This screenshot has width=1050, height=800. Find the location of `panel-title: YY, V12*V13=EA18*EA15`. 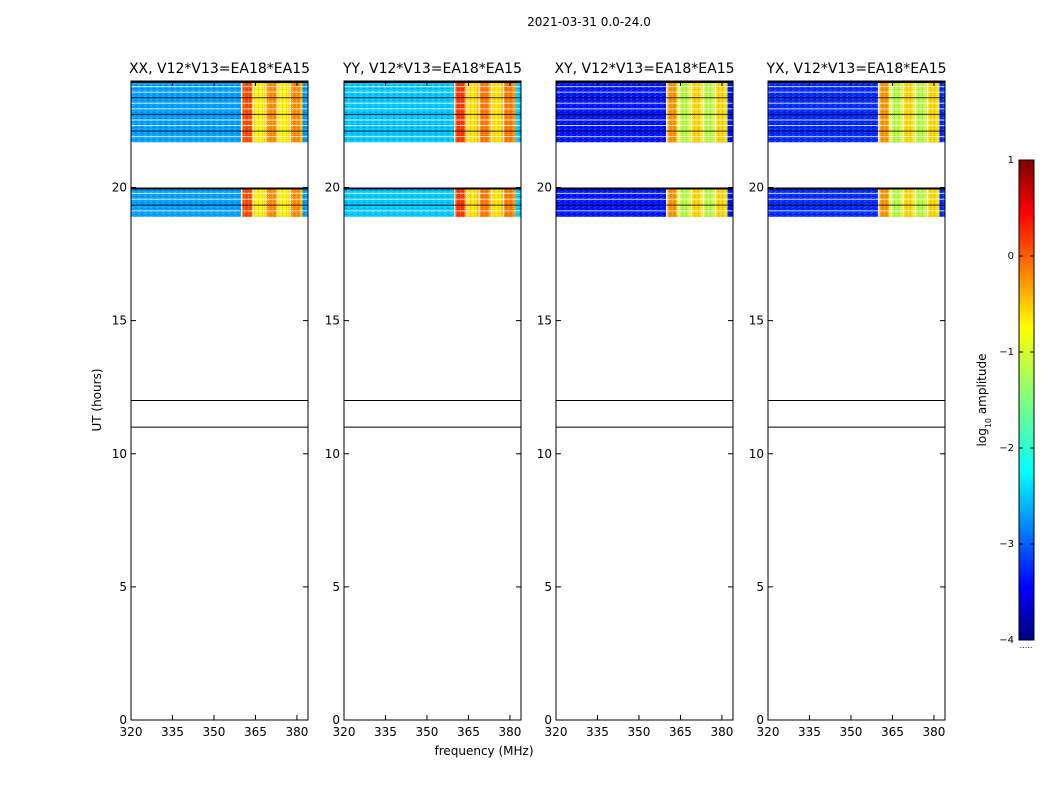

panel-title: YY, V12*V13=EA18*EA15 is located at coordinates (432, 69).